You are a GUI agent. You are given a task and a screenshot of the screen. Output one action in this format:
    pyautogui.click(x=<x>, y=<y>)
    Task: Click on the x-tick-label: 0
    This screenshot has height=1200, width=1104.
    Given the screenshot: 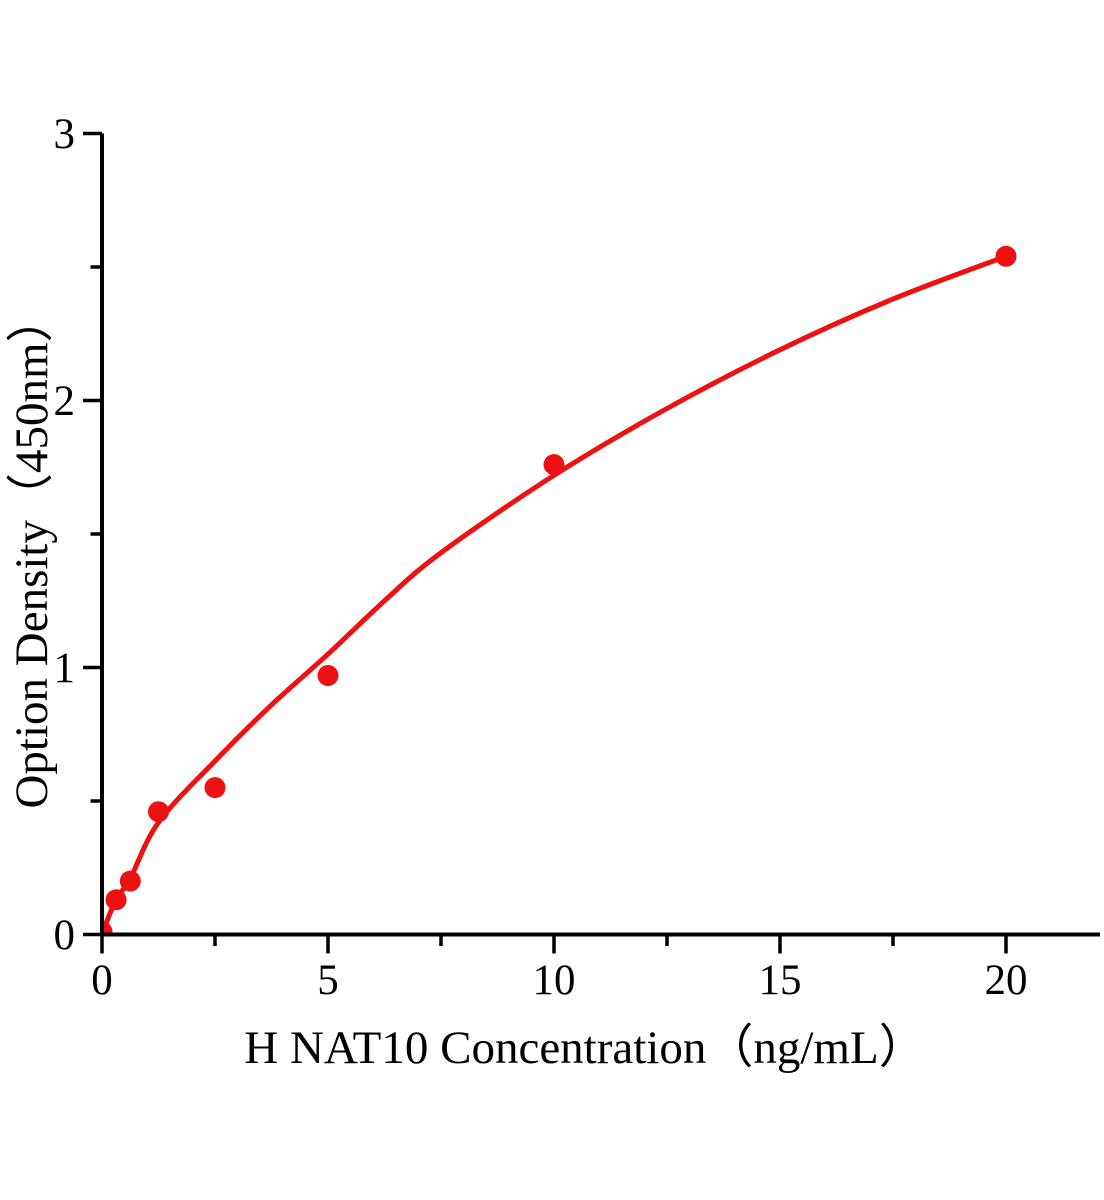 What is the action you would take?
    pyautogui.click(x=102, y=980)
    